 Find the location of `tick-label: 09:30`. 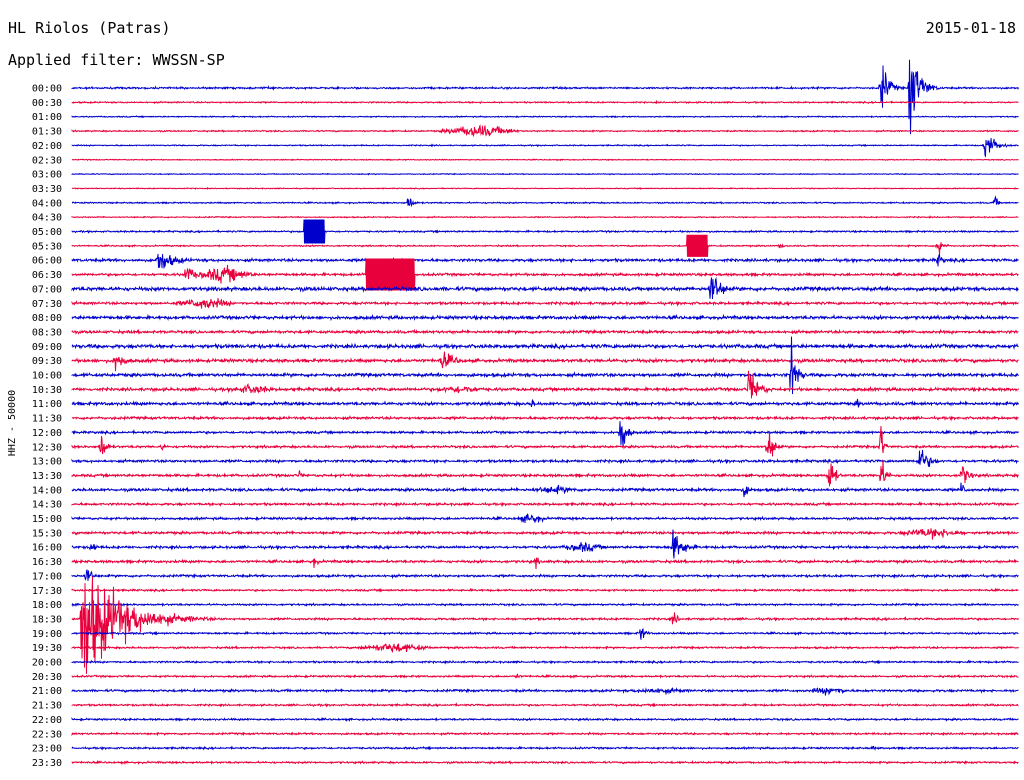

tick-label: 09:30 is located at coordinates (47, 361).